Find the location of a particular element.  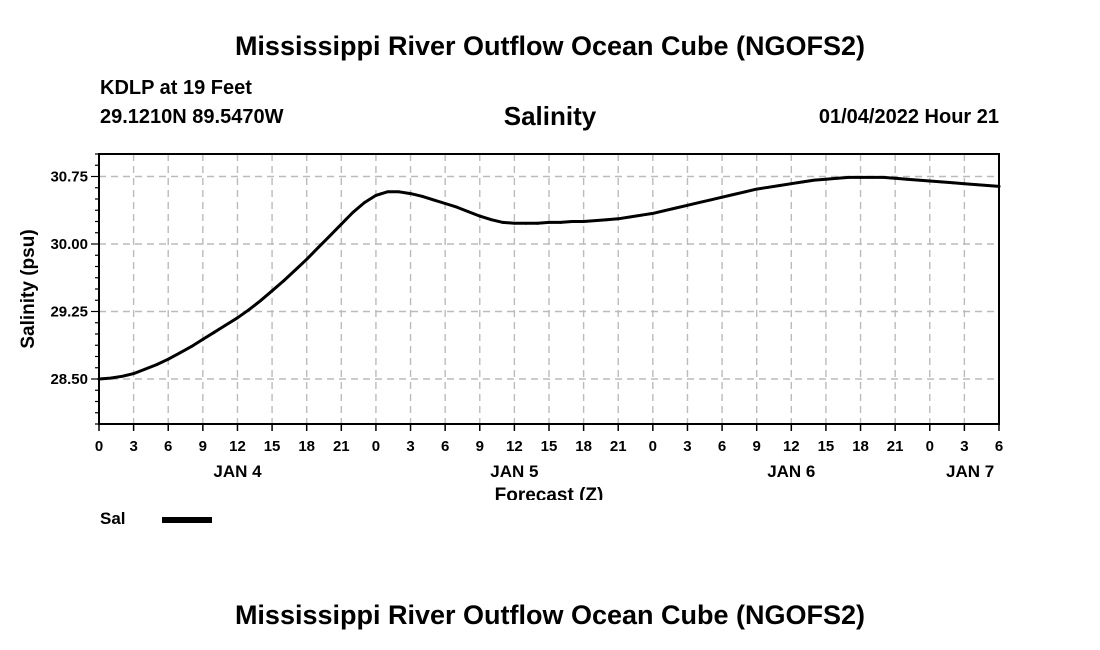

station-label: KDLP at 19 Feet is located at coordinates (176, 88).